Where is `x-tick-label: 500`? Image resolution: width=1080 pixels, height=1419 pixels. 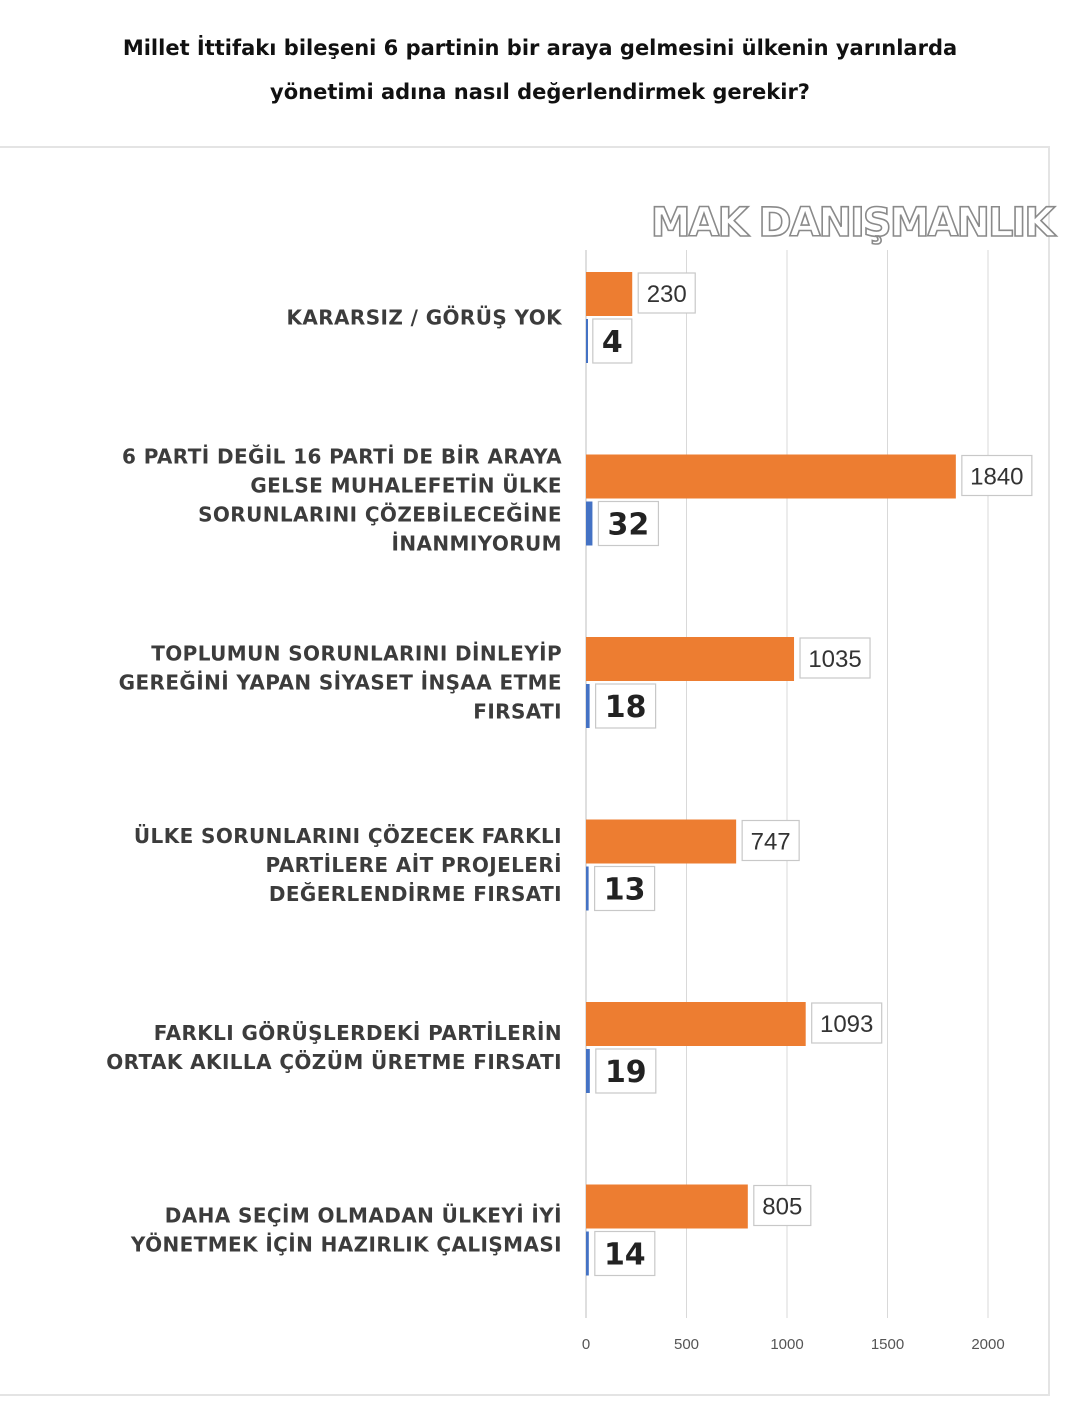 x-tick-label: 500 is located at coordinates (686, 1344).